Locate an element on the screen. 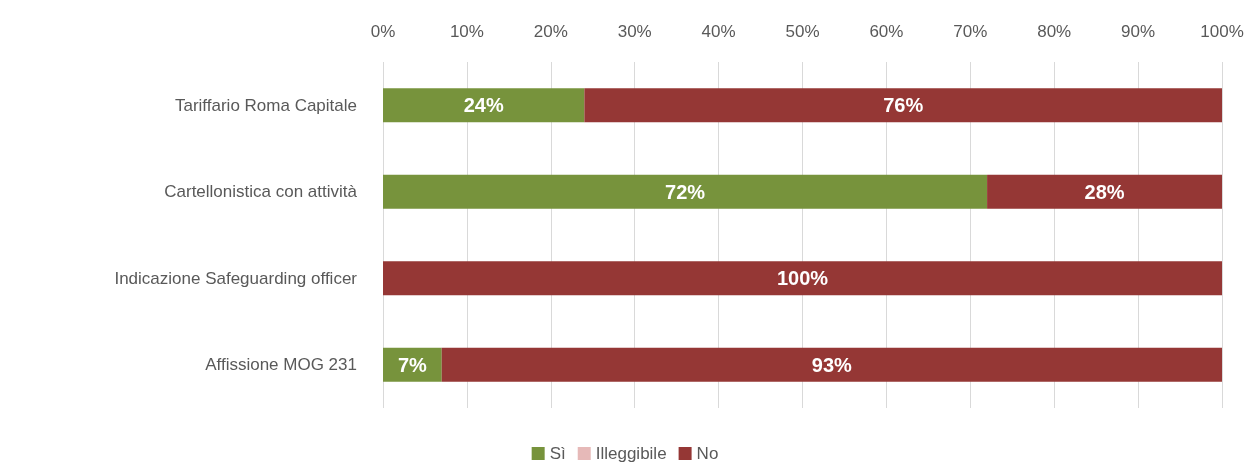 The height and width of the screenshot is (469, 1250). data-label: 7% is located at coordinates (412, 364).